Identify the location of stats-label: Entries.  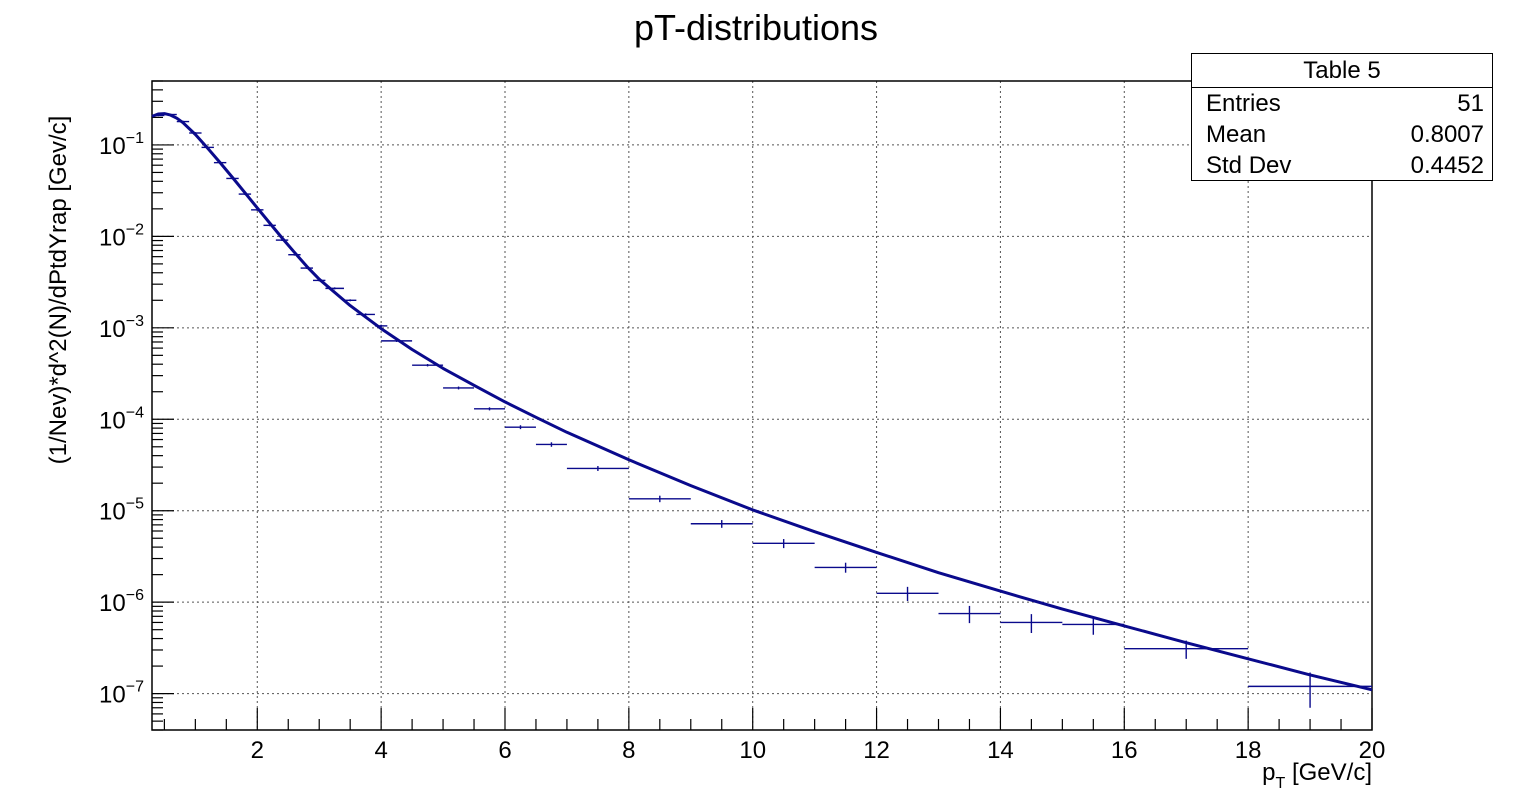
(1243, 103).